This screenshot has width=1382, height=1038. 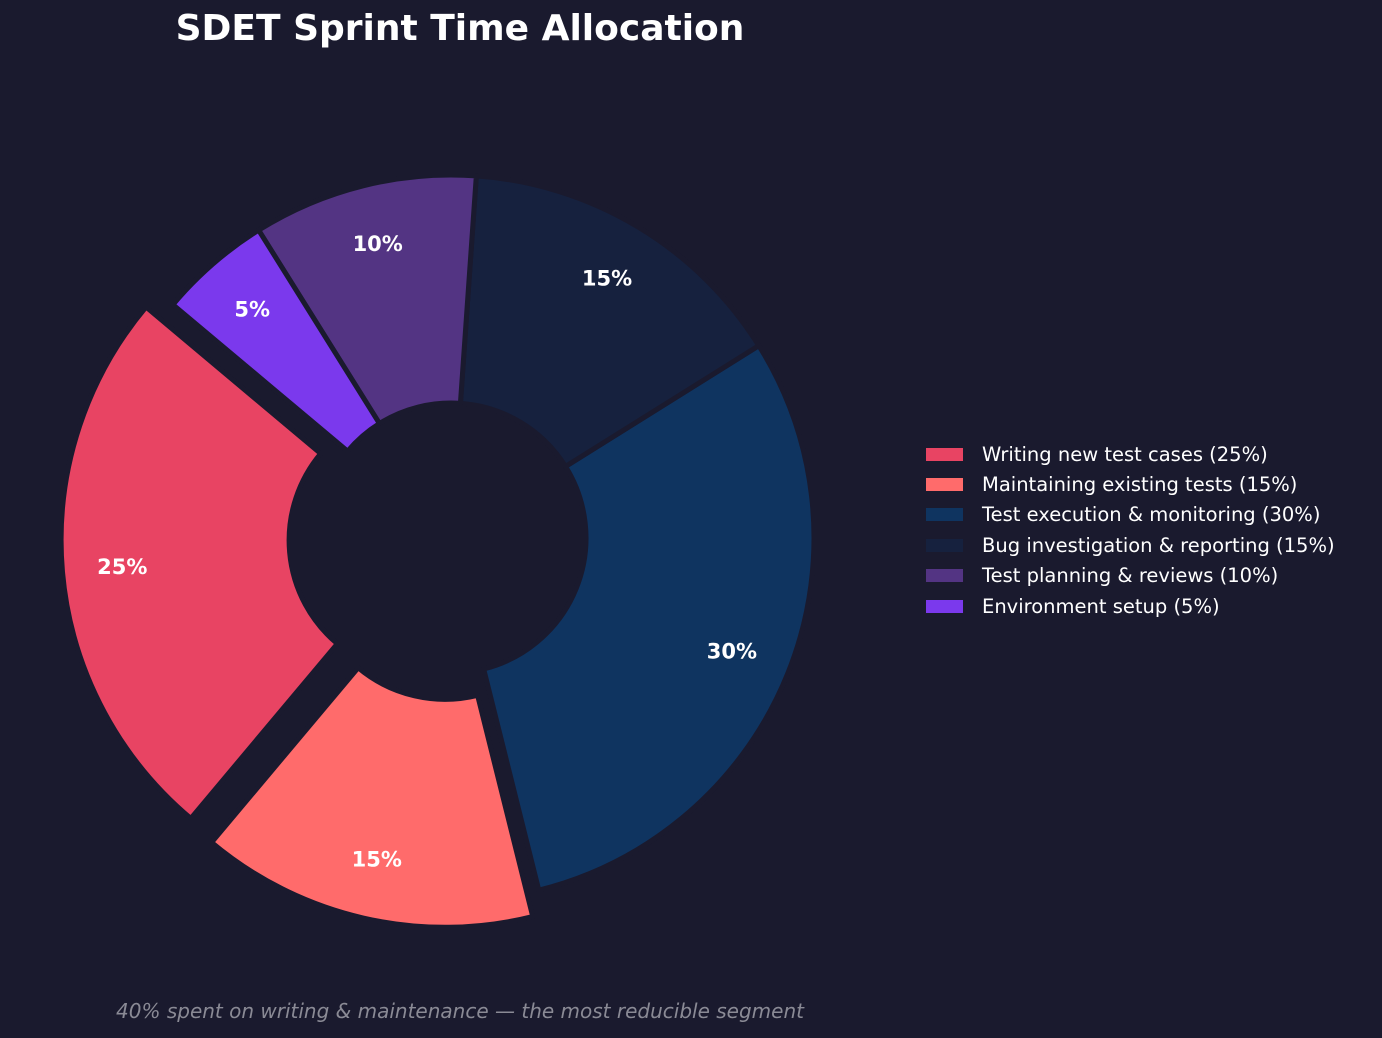 What do you see at coordinates (649, 618) in the screenshot?
I see `slice-test-execution-monitoring` at bounding box center [649, 618].